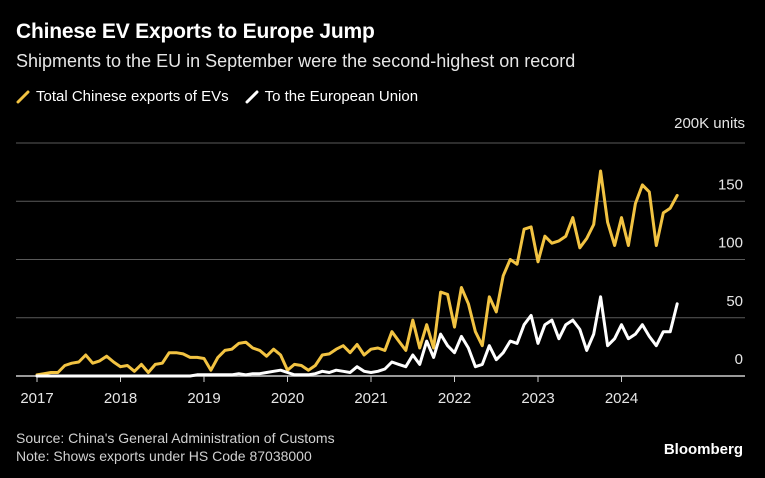 Image resolution: width=765 pixels, height=478 pixels. What do you see at coordinates (730, 243) in the screenshot?
I see `y-tick-label: 100` at bounding box center [730, 243].